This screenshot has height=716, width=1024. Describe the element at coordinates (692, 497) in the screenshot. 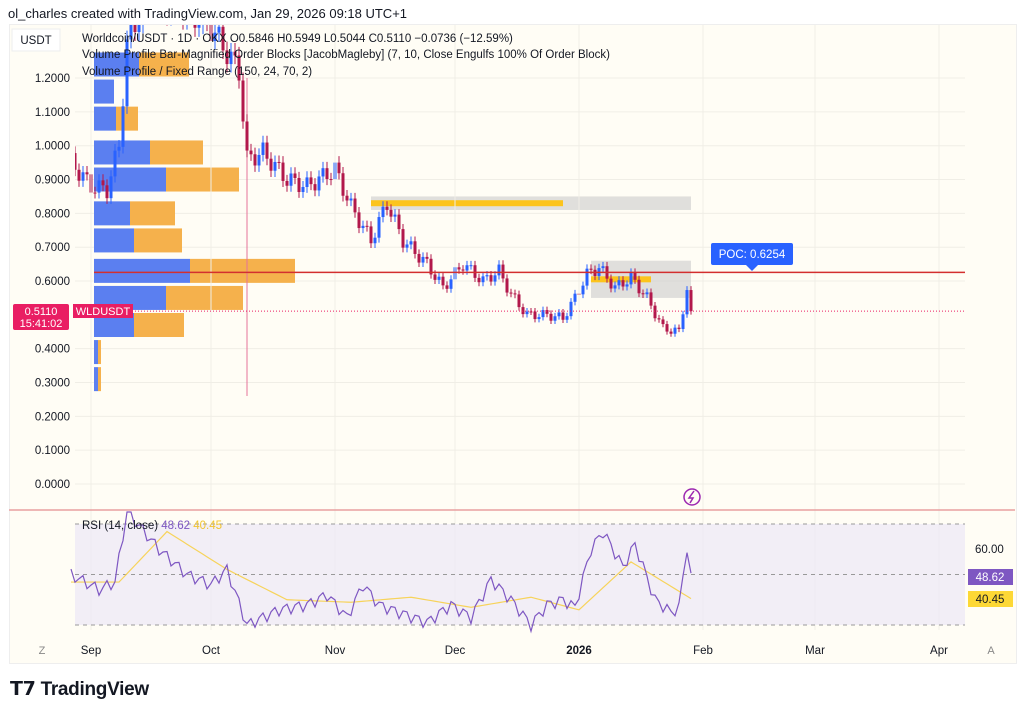

I see `flash-icon` at that location.